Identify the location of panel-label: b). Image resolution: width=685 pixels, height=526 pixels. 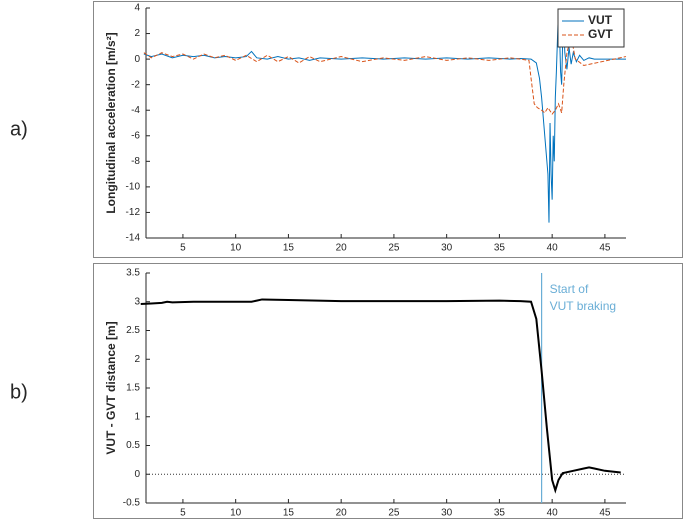
(19, 392).